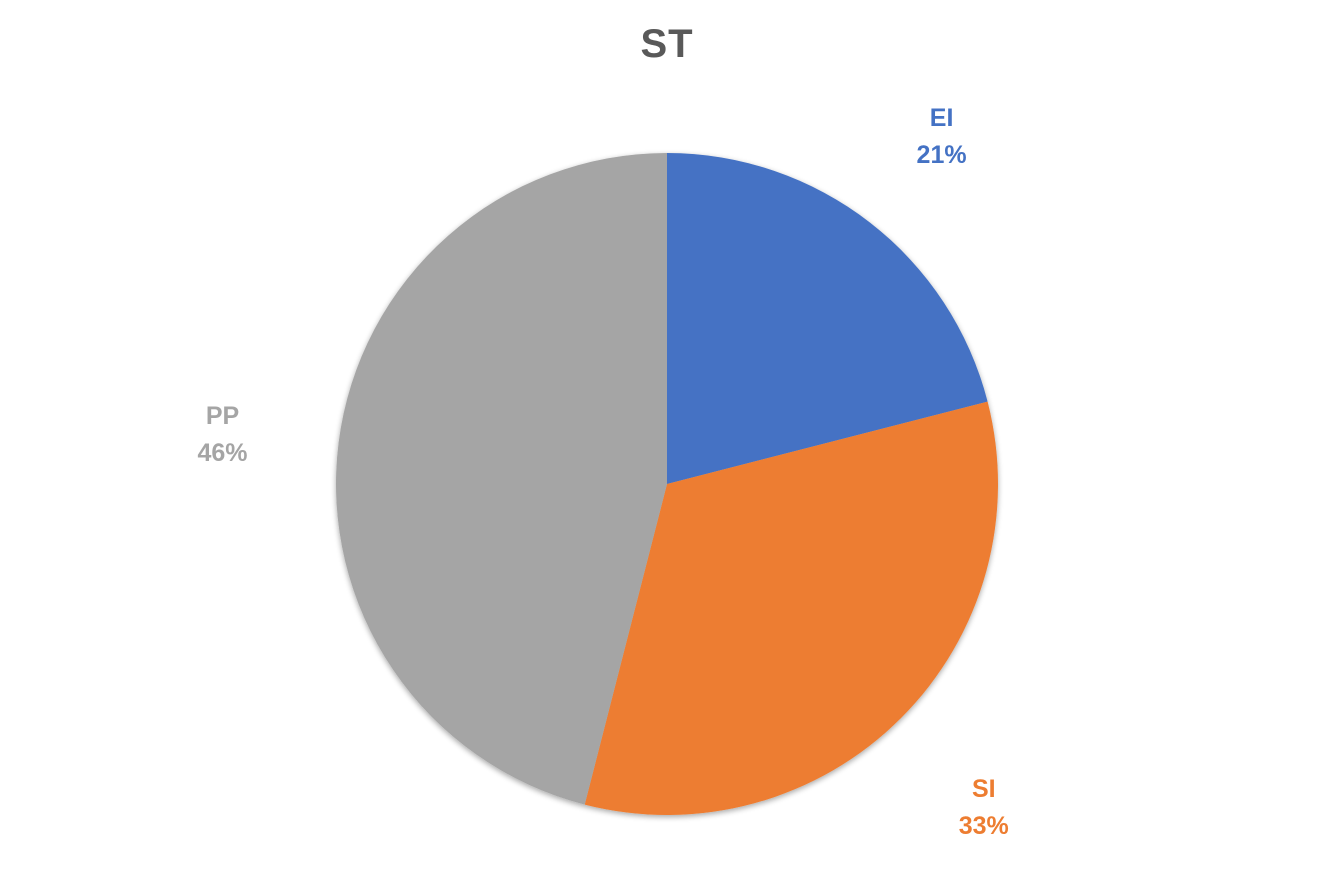  I want to click on data-label-category-ei: EI, so click(942, 118).